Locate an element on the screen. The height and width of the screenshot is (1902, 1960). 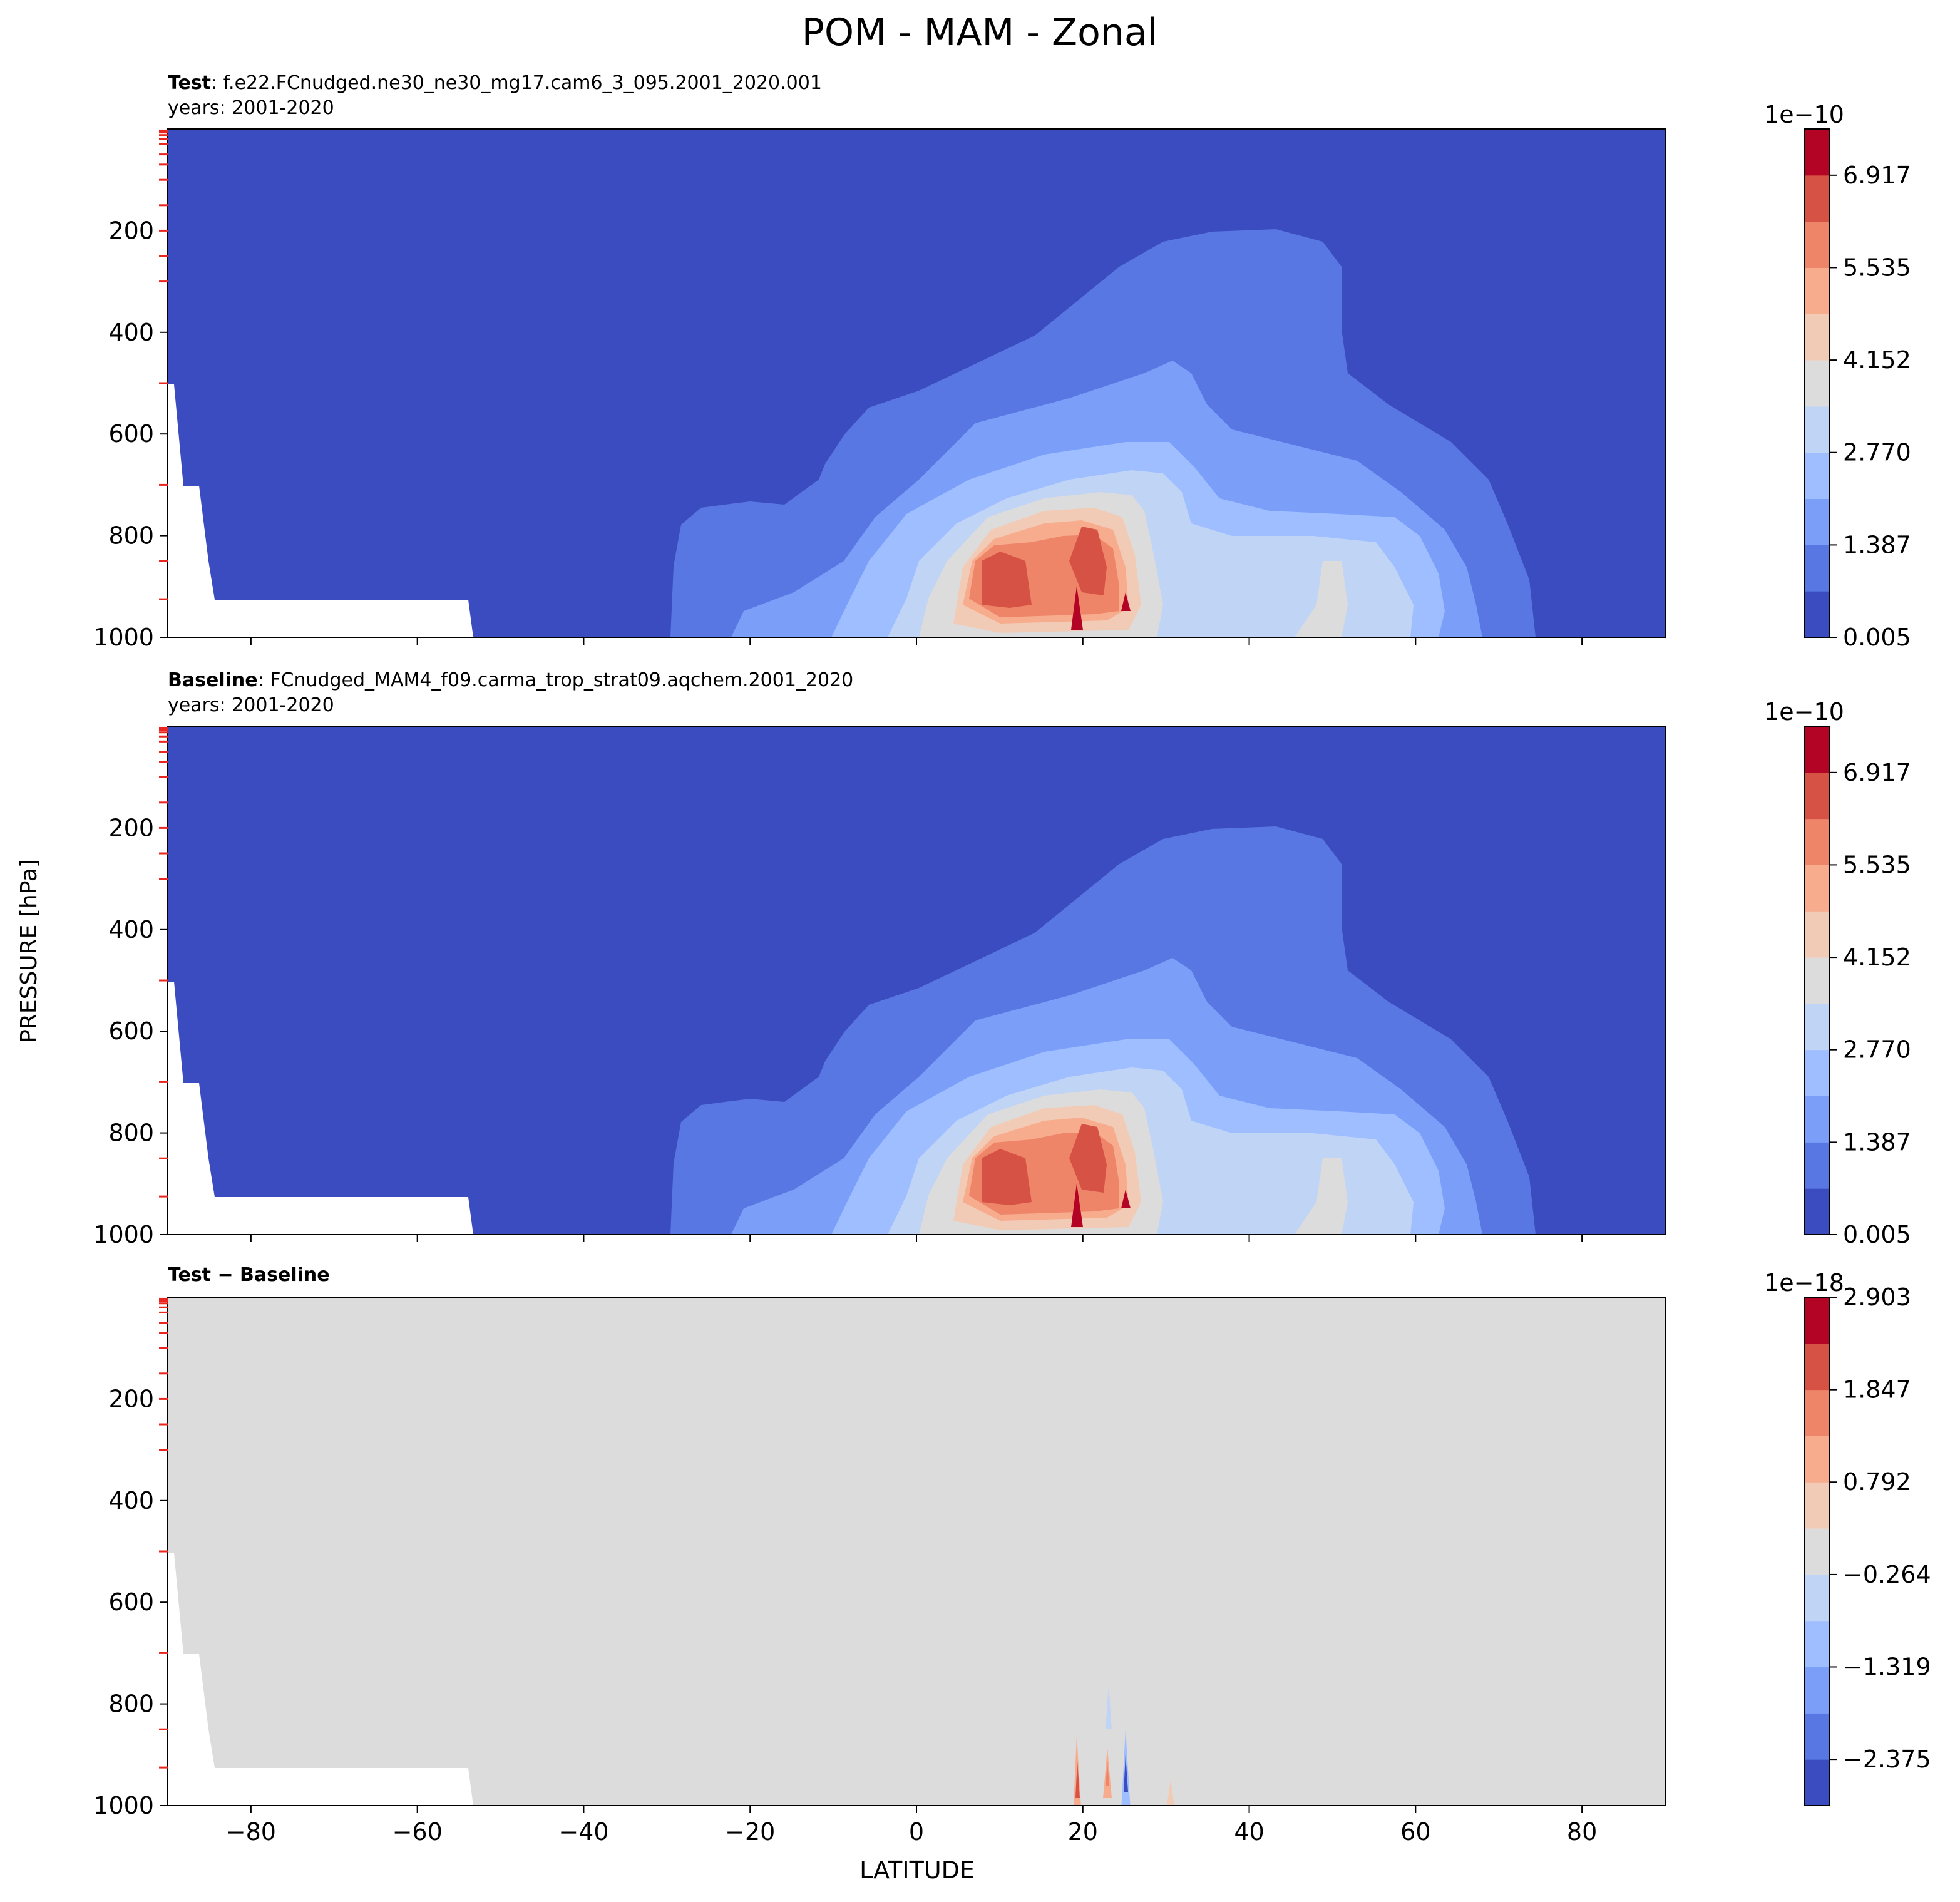
contour-level-5b is located at coordinates (1321, 1196).